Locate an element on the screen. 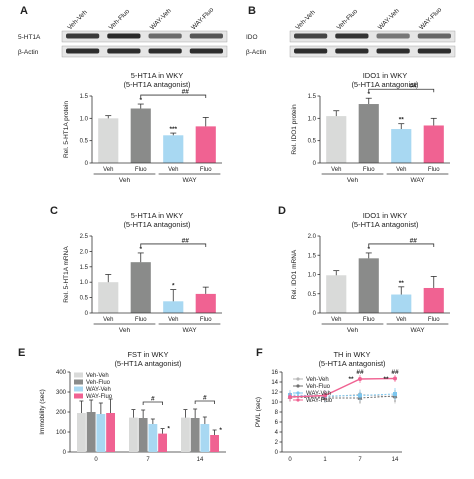  series-line is located at coordinates (342, 387).